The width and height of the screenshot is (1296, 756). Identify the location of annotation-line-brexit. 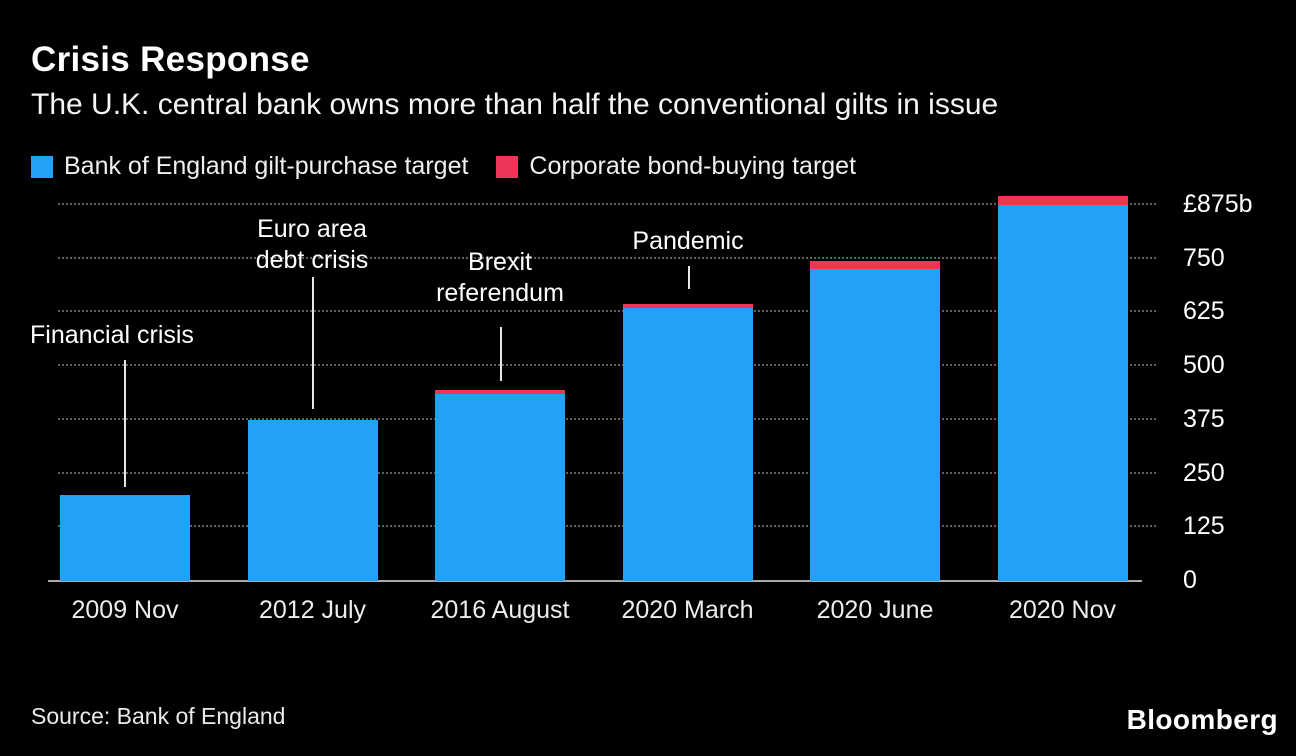
(501, 354).